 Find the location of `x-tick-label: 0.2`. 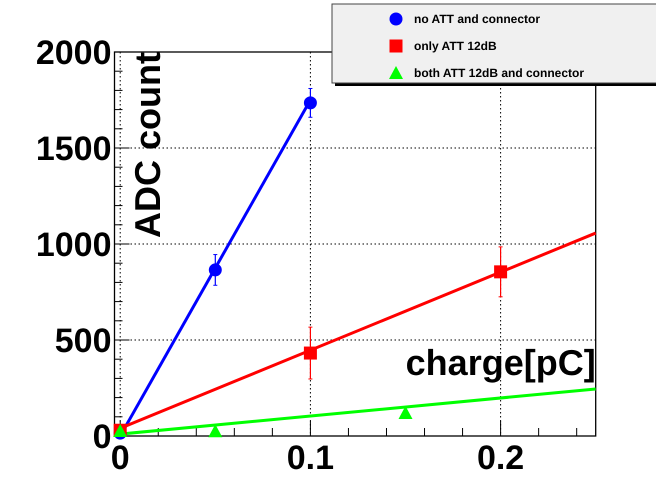

x-tick-label: 0.2 is located at coordinates (500, 458).